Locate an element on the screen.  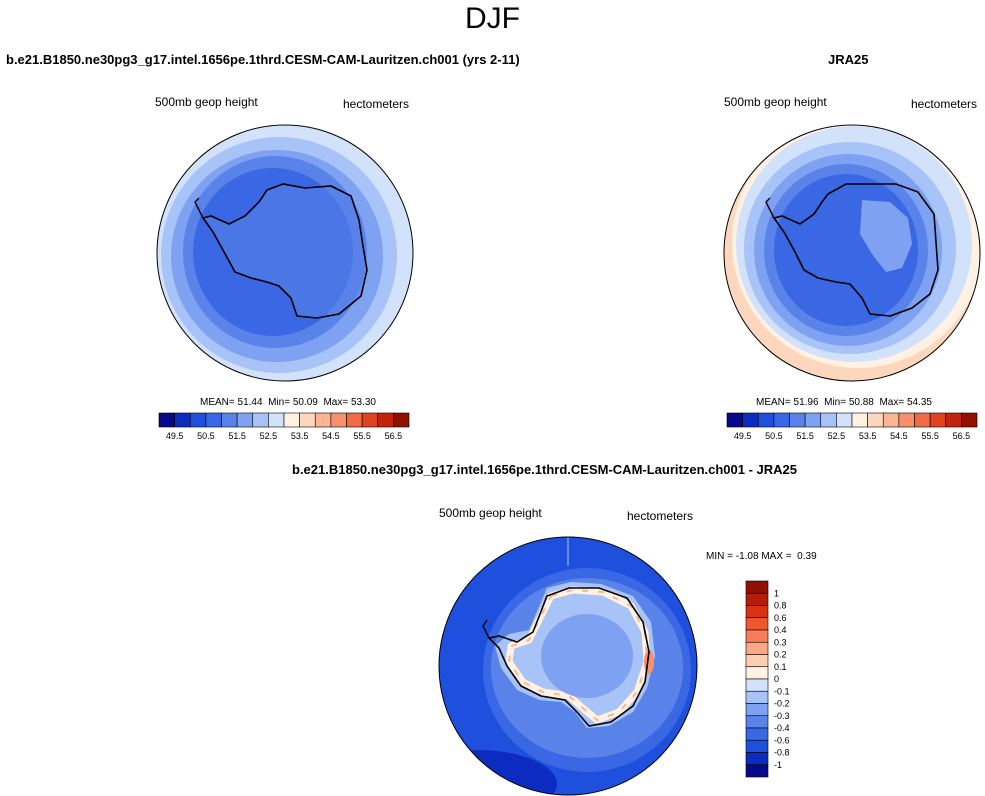
panel-2-mean-label: MEAN= is located at coordinates (773, 402).